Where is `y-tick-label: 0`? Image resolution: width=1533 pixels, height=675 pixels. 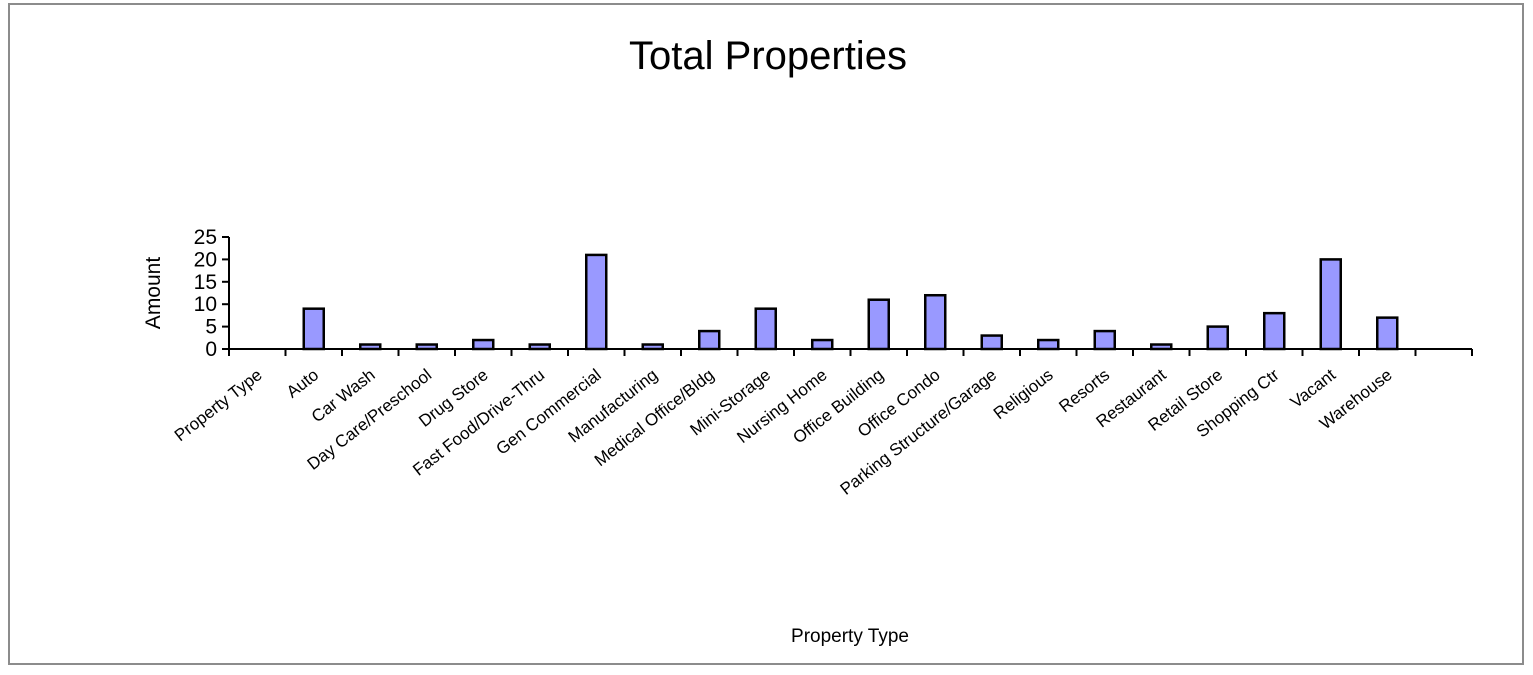
y-tick-label: 0 is located at coordinates (211, 349).